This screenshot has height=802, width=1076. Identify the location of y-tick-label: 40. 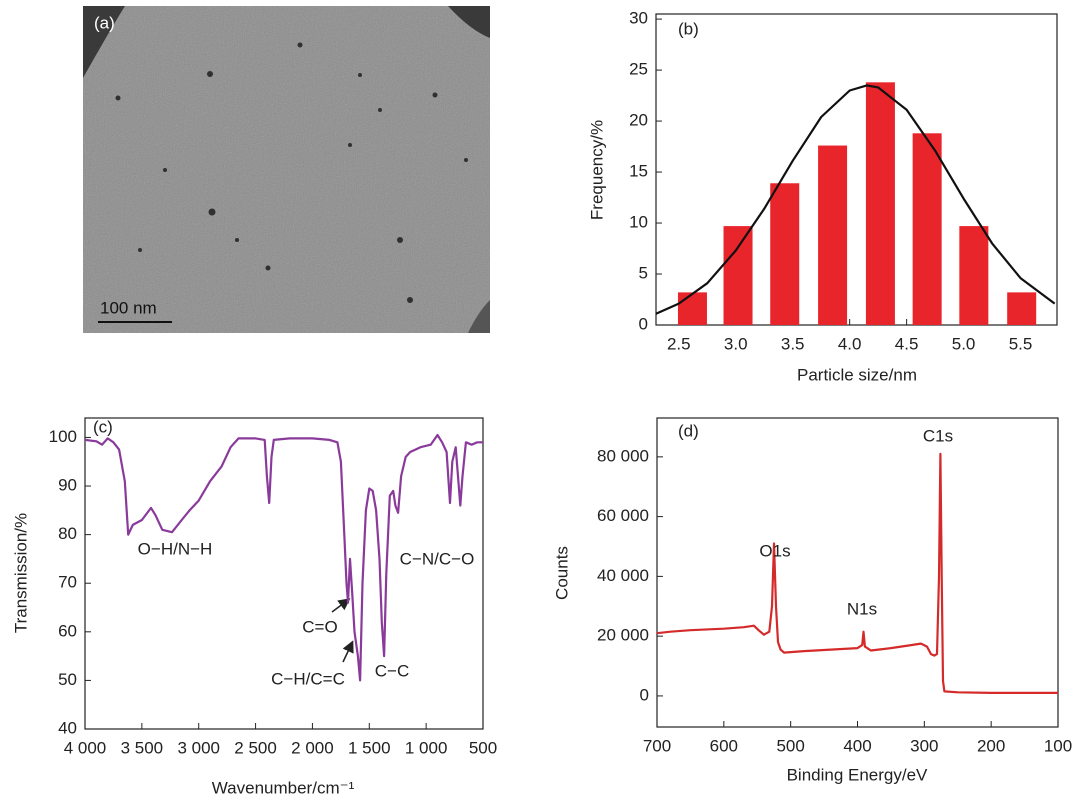
(67, 727).